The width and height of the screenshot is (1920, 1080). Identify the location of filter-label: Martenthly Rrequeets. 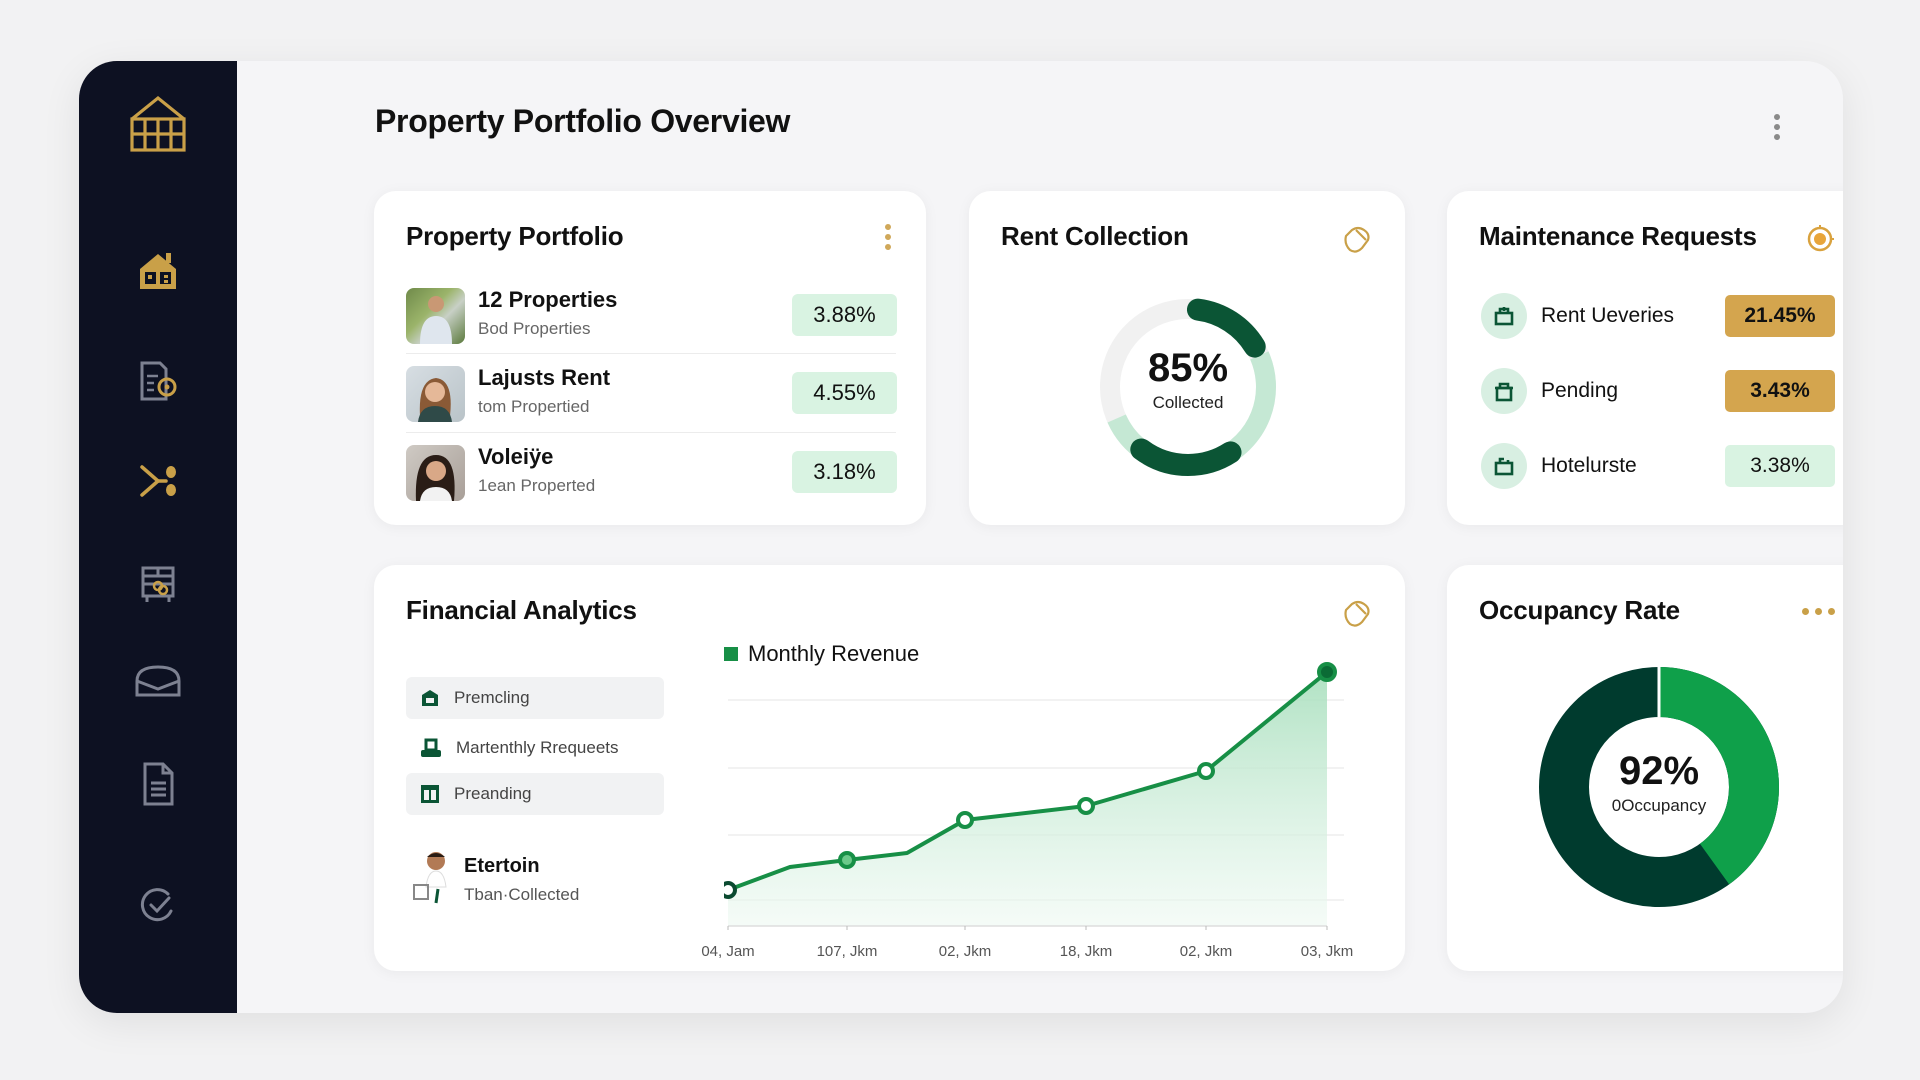
(537, 747).